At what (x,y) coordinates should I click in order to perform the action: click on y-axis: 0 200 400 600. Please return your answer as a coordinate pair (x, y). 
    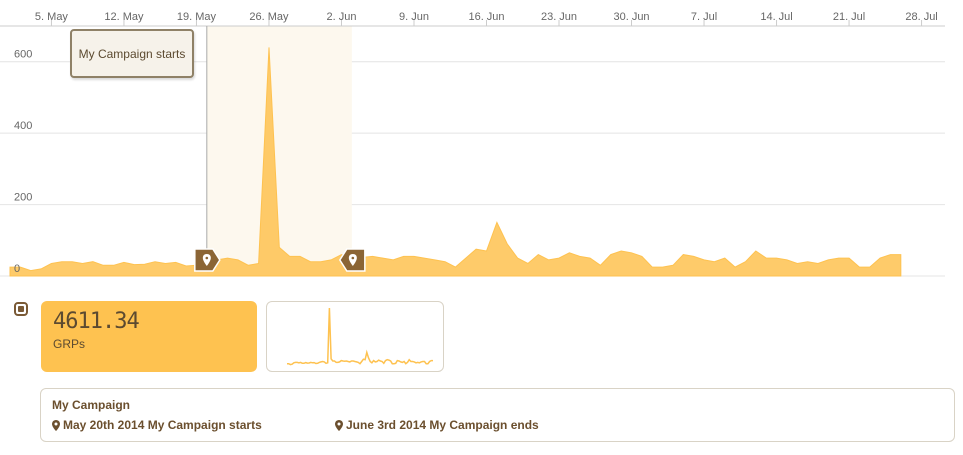
    Looking at the image, I should click on (23, 162).